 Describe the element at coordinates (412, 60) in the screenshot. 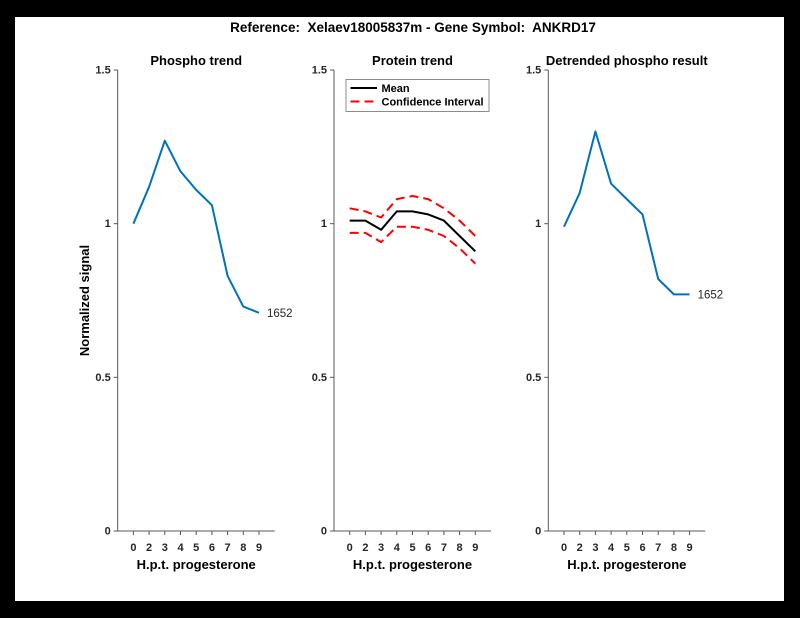

I see `subplot-title: Protein trend` at that location.